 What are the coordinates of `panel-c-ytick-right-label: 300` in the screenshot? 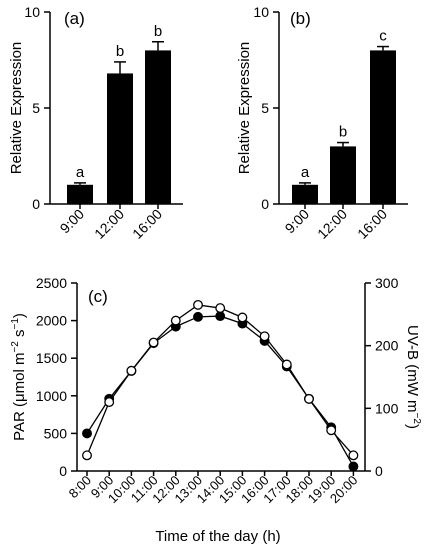 It's located at (387, 283).